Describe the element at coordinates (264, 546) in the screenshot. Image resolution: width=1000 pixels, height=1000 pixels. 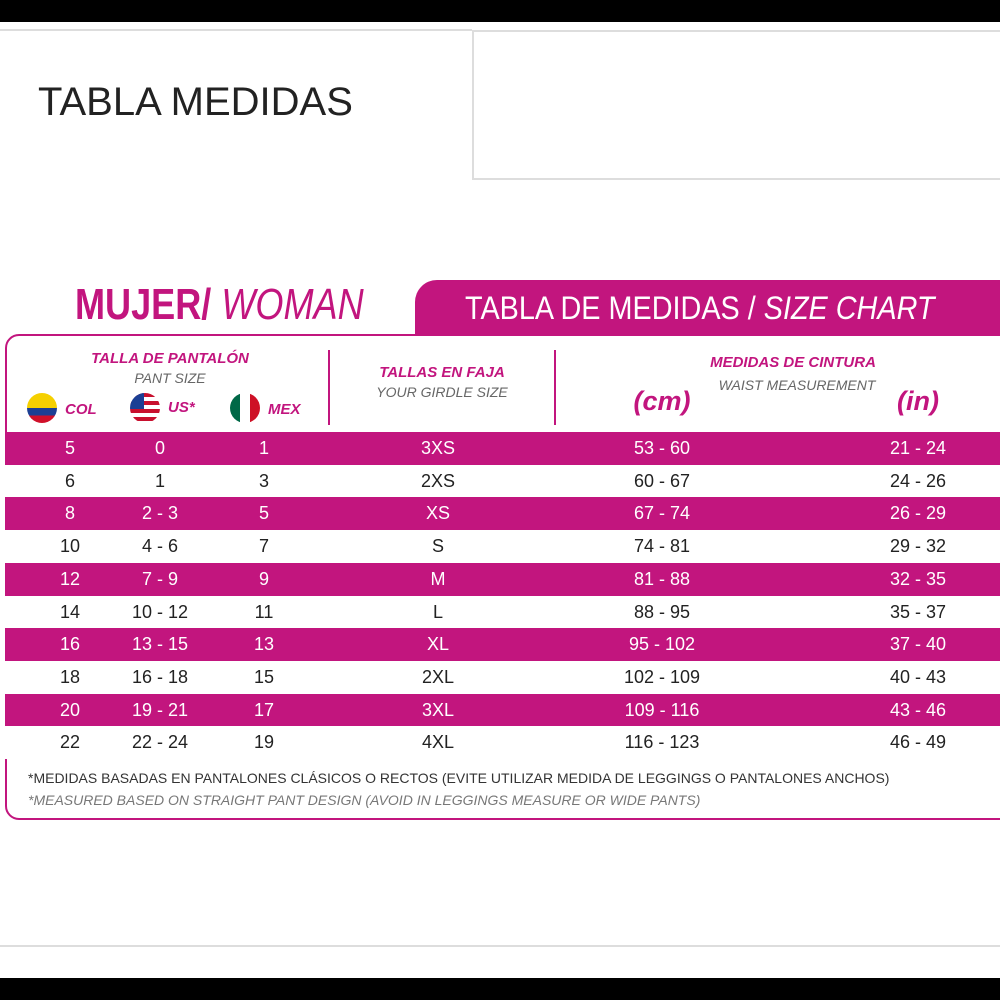
I see `table-cell: 7` at that location.